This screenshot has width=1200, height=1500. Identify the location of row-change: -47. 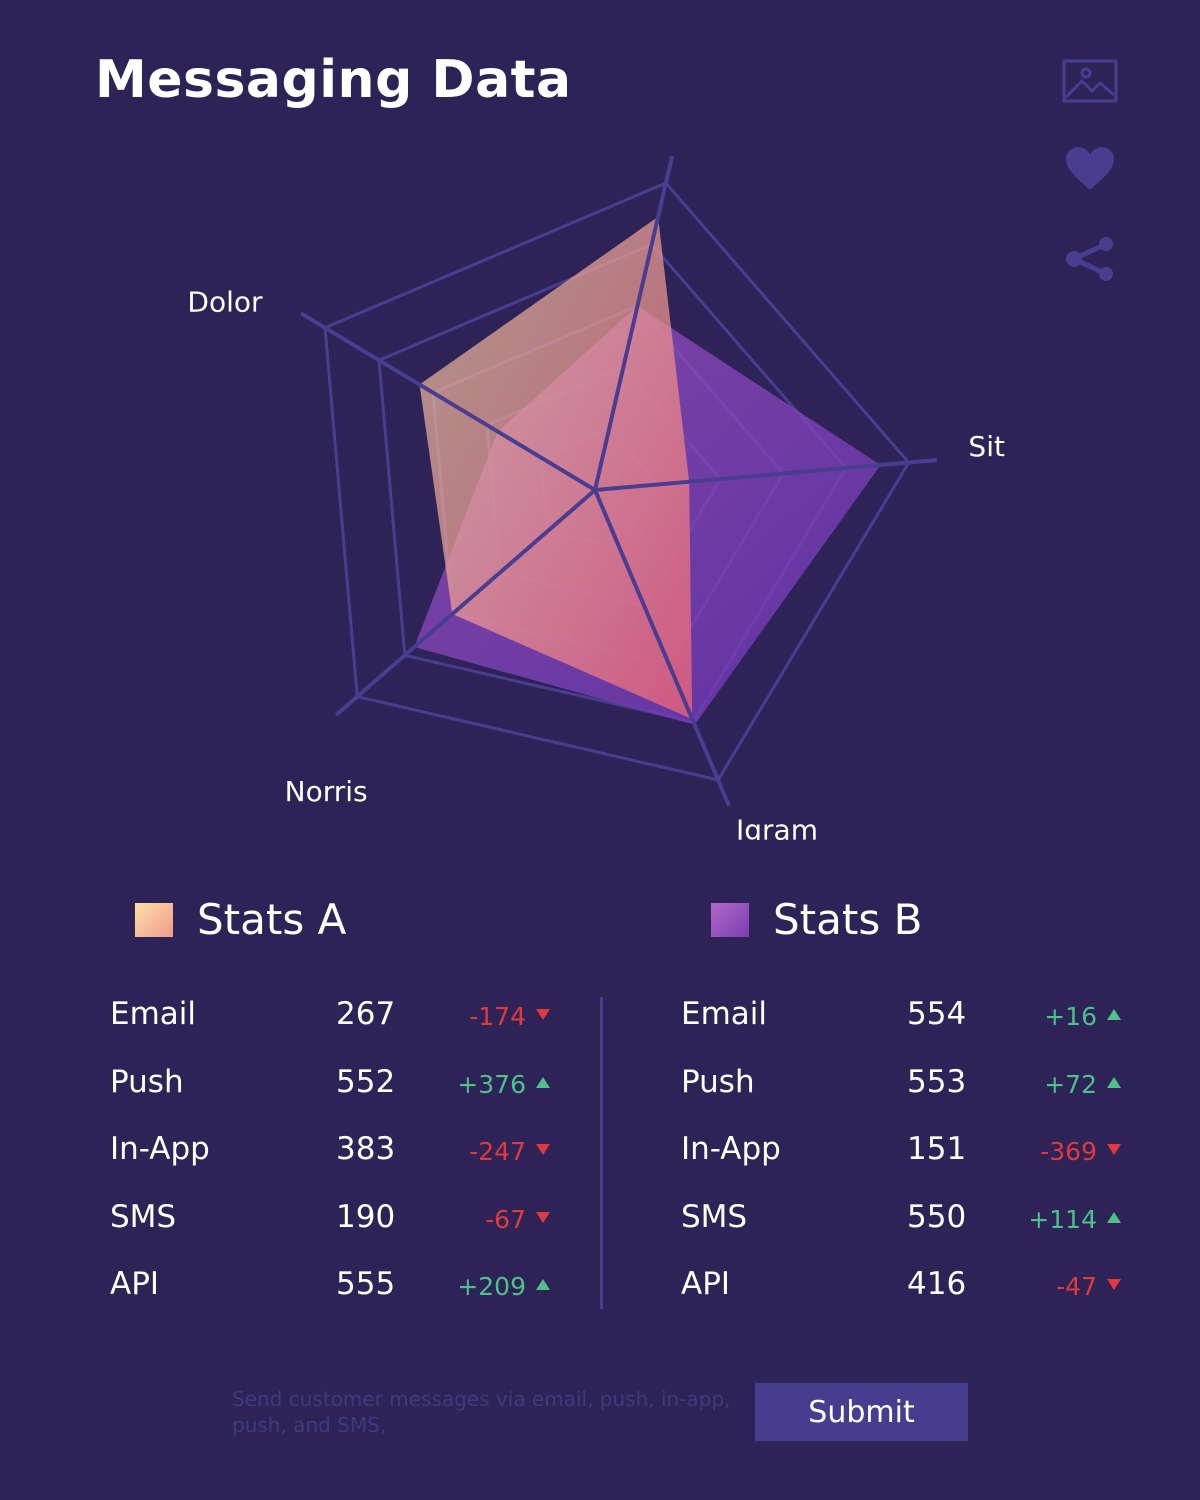
(1076, 1286).